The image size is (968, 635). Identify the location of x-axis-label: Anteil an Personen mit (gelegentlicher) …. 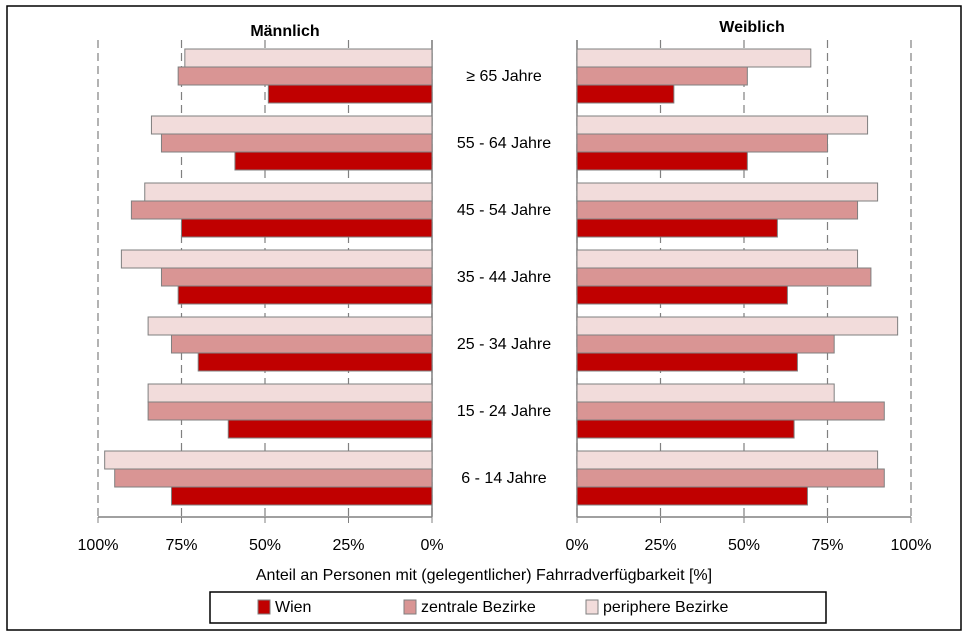
(484, 575).